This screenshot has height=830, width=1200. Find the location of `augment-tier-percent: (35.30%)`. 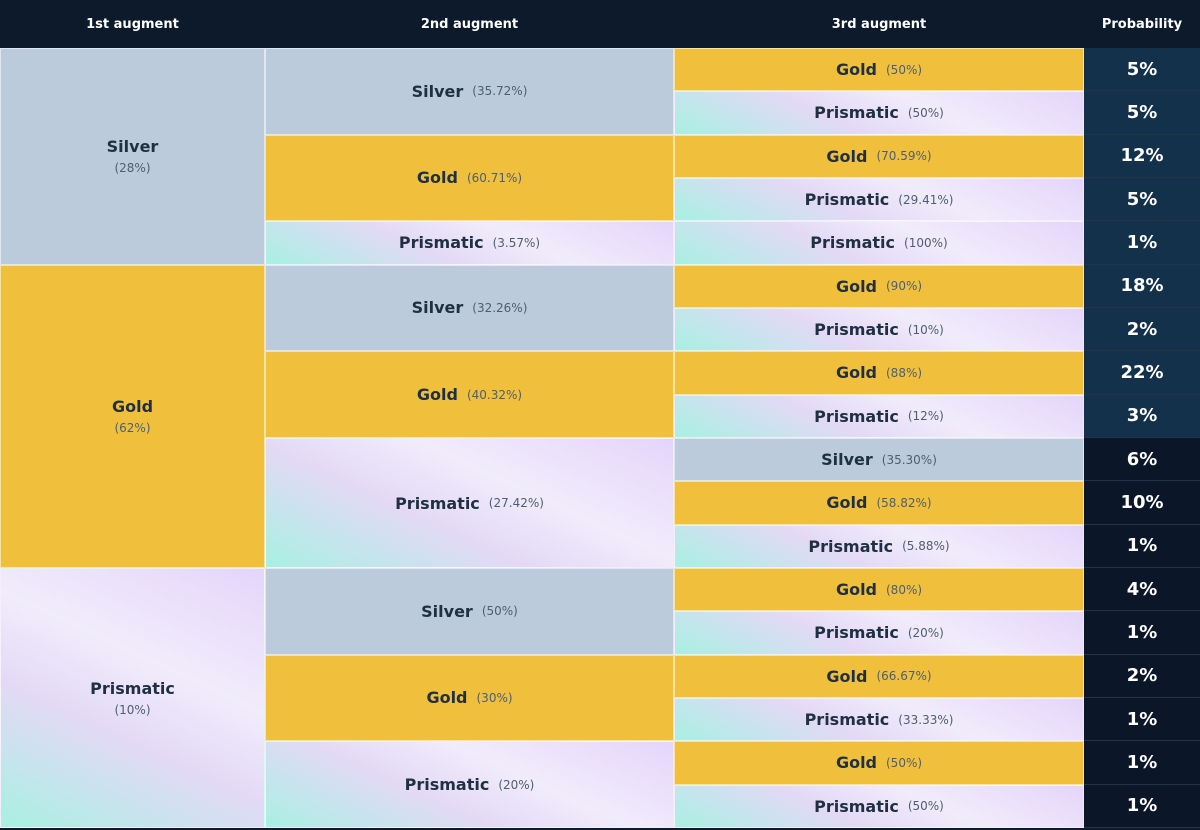

augment-tier-percent: (35.30%) is located at coordinates (909, 459).